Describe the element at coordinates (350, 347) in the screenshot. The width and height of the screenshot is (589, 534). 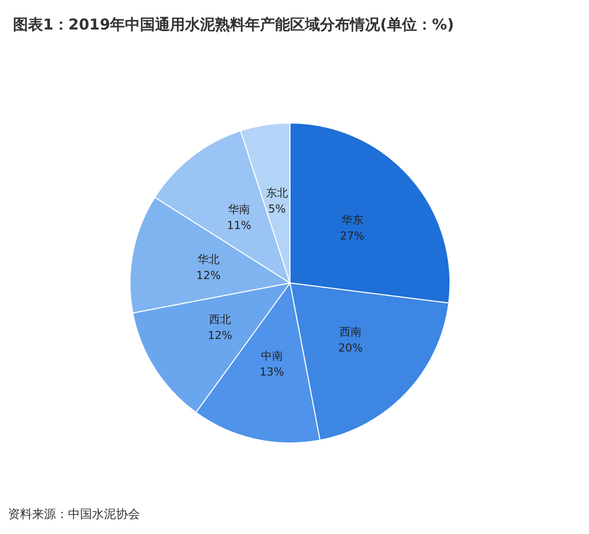
I see `data-label: 20%` at that location.